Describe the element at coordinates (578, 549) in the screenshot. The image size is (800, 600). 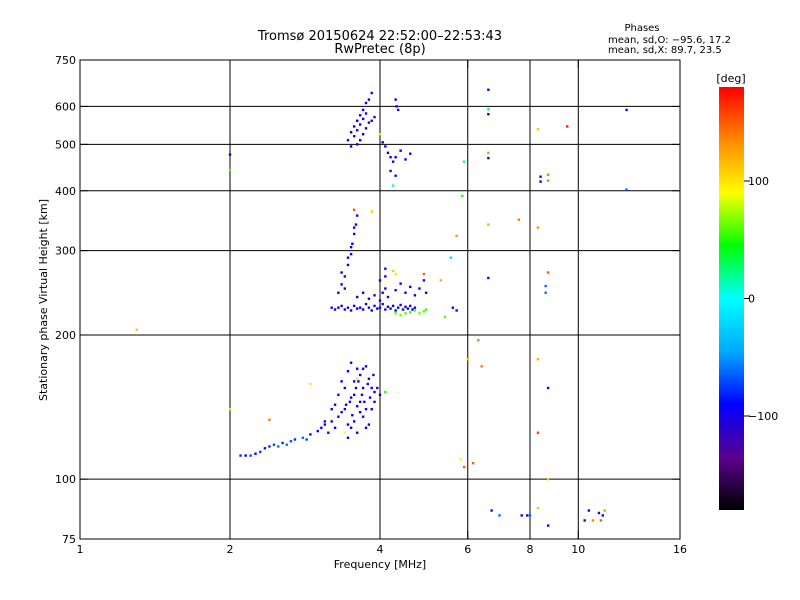
I see `x-tick-label: 10` at that location.